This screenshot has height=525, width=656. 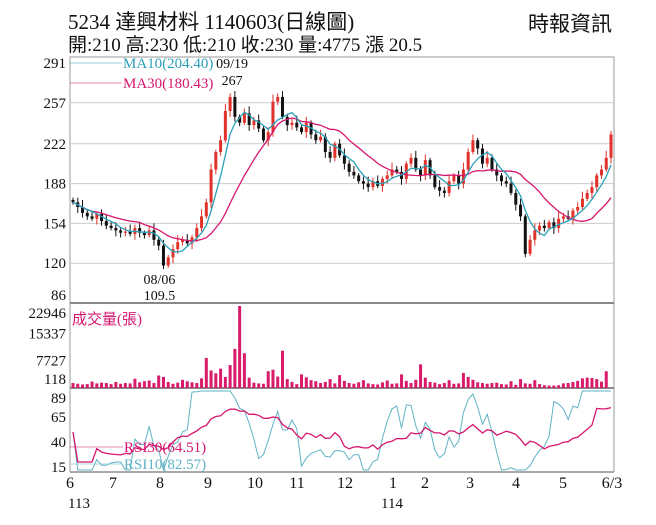 What do you see at coordinates (55, 224) in the screenshot?
I see `price-tick-label: 154` at bounding box center [55, 224].